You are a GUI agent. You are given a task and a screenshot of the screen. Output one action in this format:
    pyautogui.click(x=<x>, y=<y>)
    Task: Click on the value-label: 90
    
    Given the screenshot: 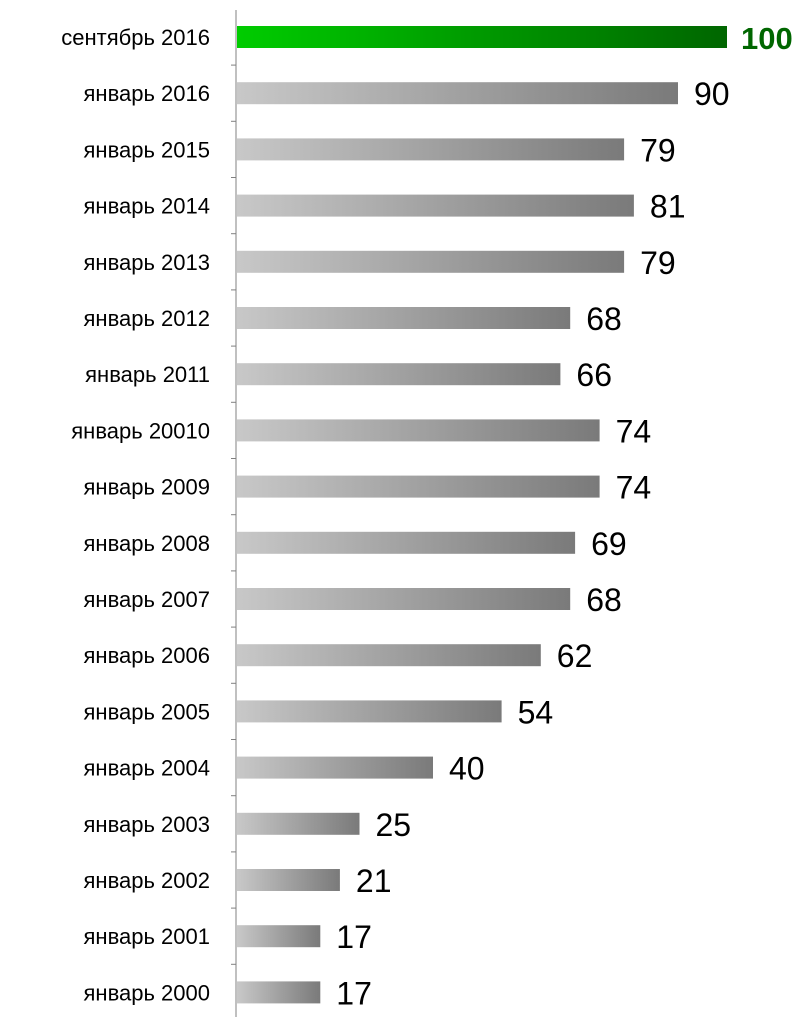 What is the action you would take?
    pyautogui.click(x=712, y=94)
    